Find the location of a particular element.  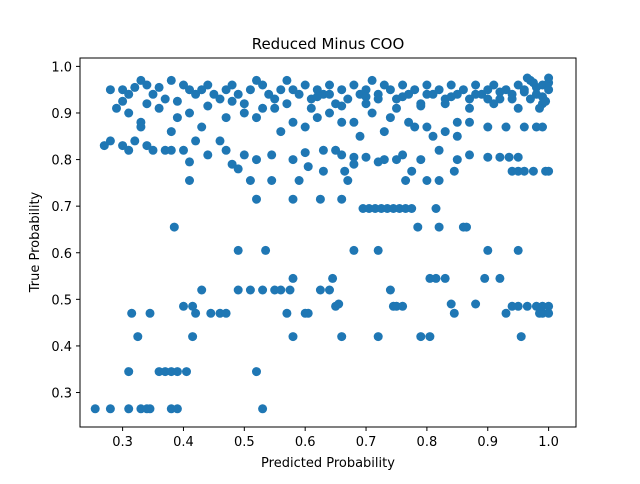

y-axis-title: True Probability is located at coordinates (35, 242).